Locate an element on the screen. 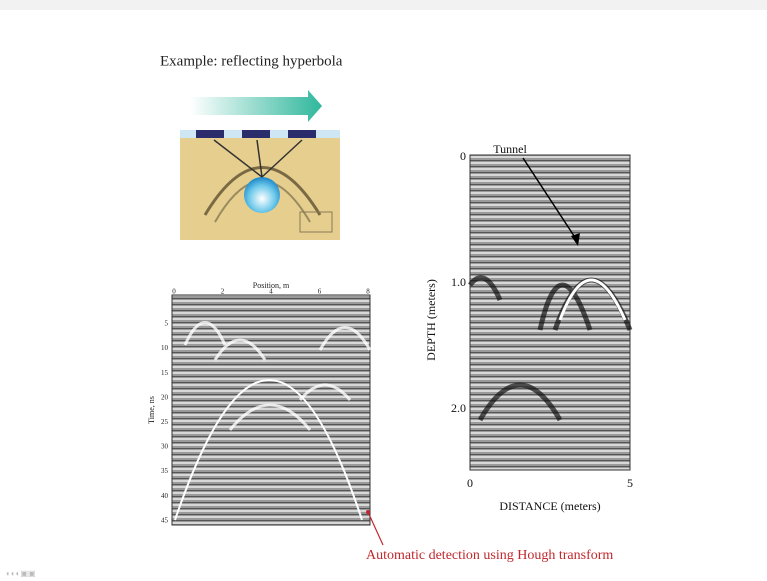 This screenshot has width=767, height=581. right-y-tick: 2.0 is located at coordinates (458, 408).